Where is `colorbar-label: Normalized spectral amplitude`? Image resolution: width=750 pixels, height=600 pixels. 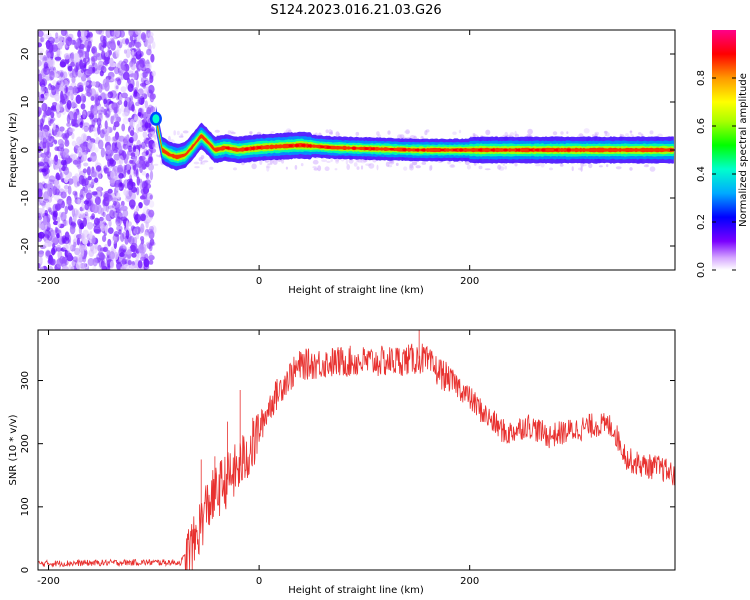 colorbar-label: Normalized spectral amplitude is located at coordinates (743, 150).